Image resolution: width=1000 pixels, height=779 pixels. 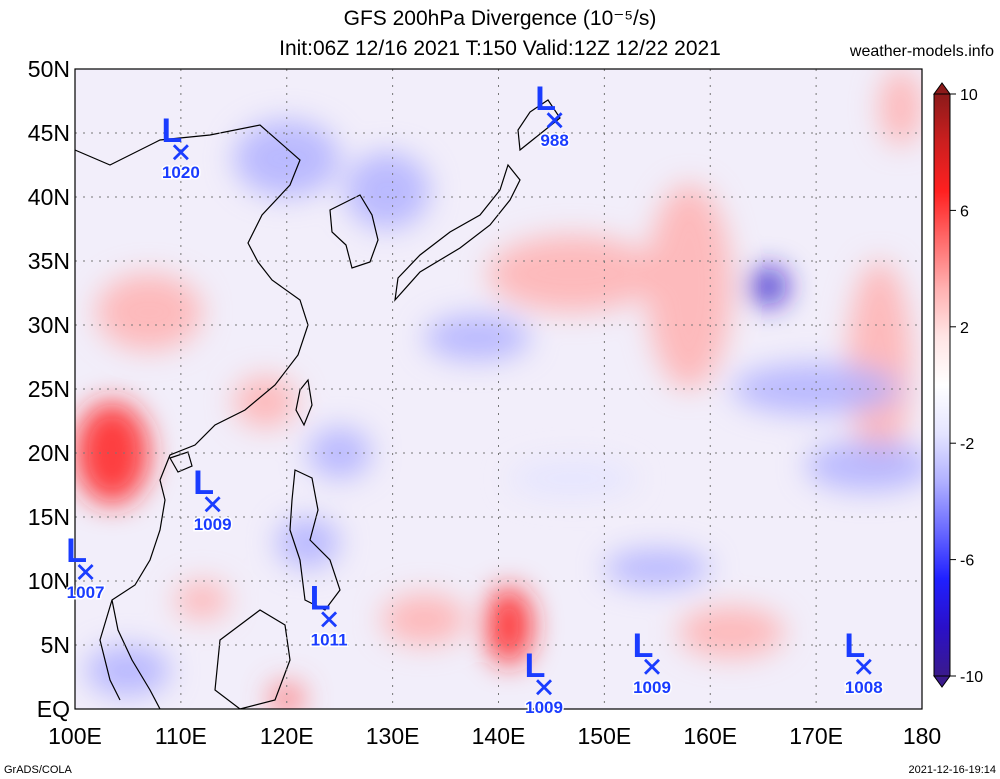 I want to click on latitude-label: 25N, so click(x=49, y=389).